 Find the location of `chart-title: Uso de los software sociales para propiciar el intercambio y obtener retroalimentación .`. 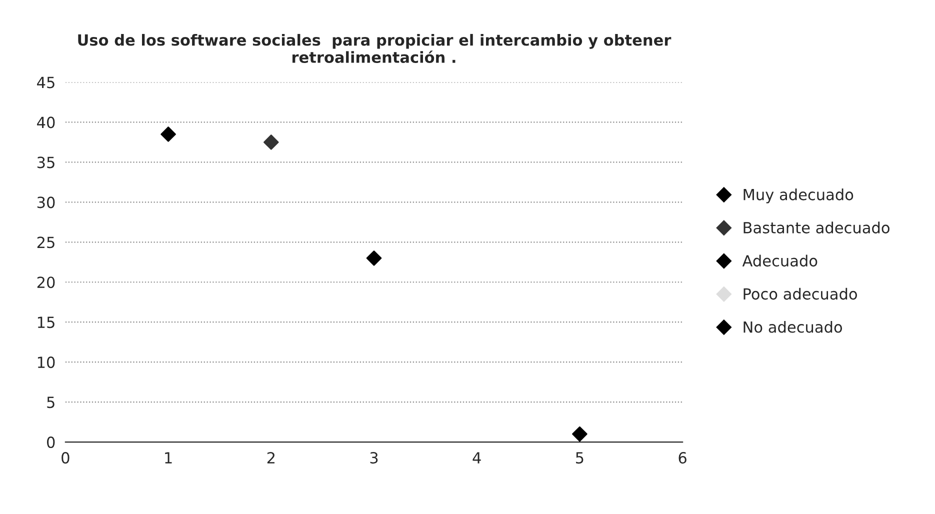

chart-title: Uso de los software sociales para propiciar el intercambio y obtener retroalimentación . is located at coordinates (375, 49).